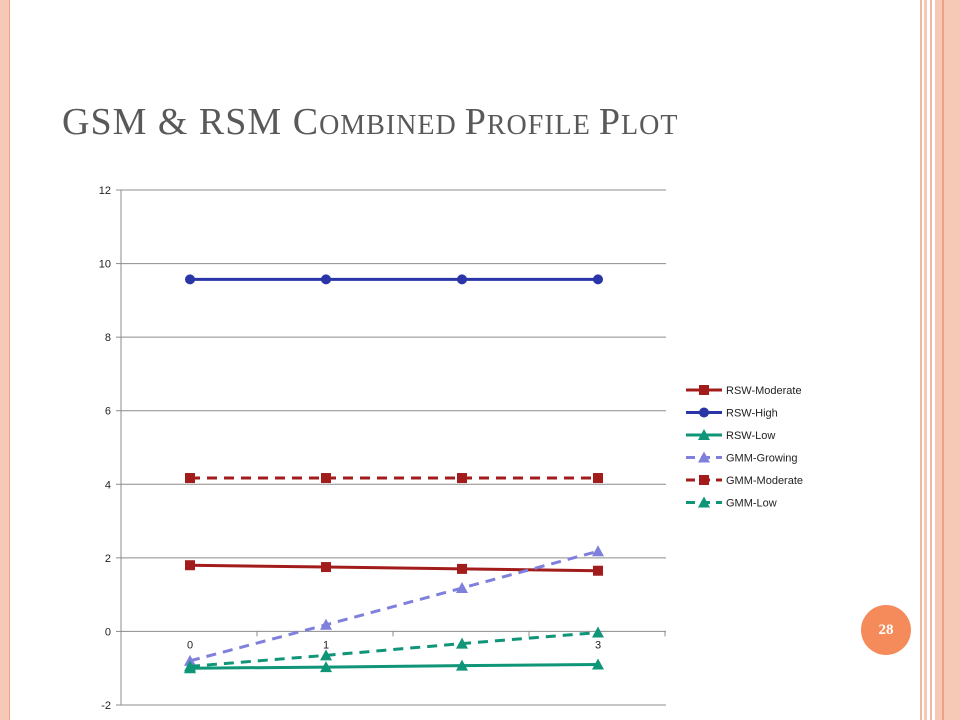 This screenshot has width=960, height=720. I want to click on legend-label: GMM-Moderate, so click(764, 481).